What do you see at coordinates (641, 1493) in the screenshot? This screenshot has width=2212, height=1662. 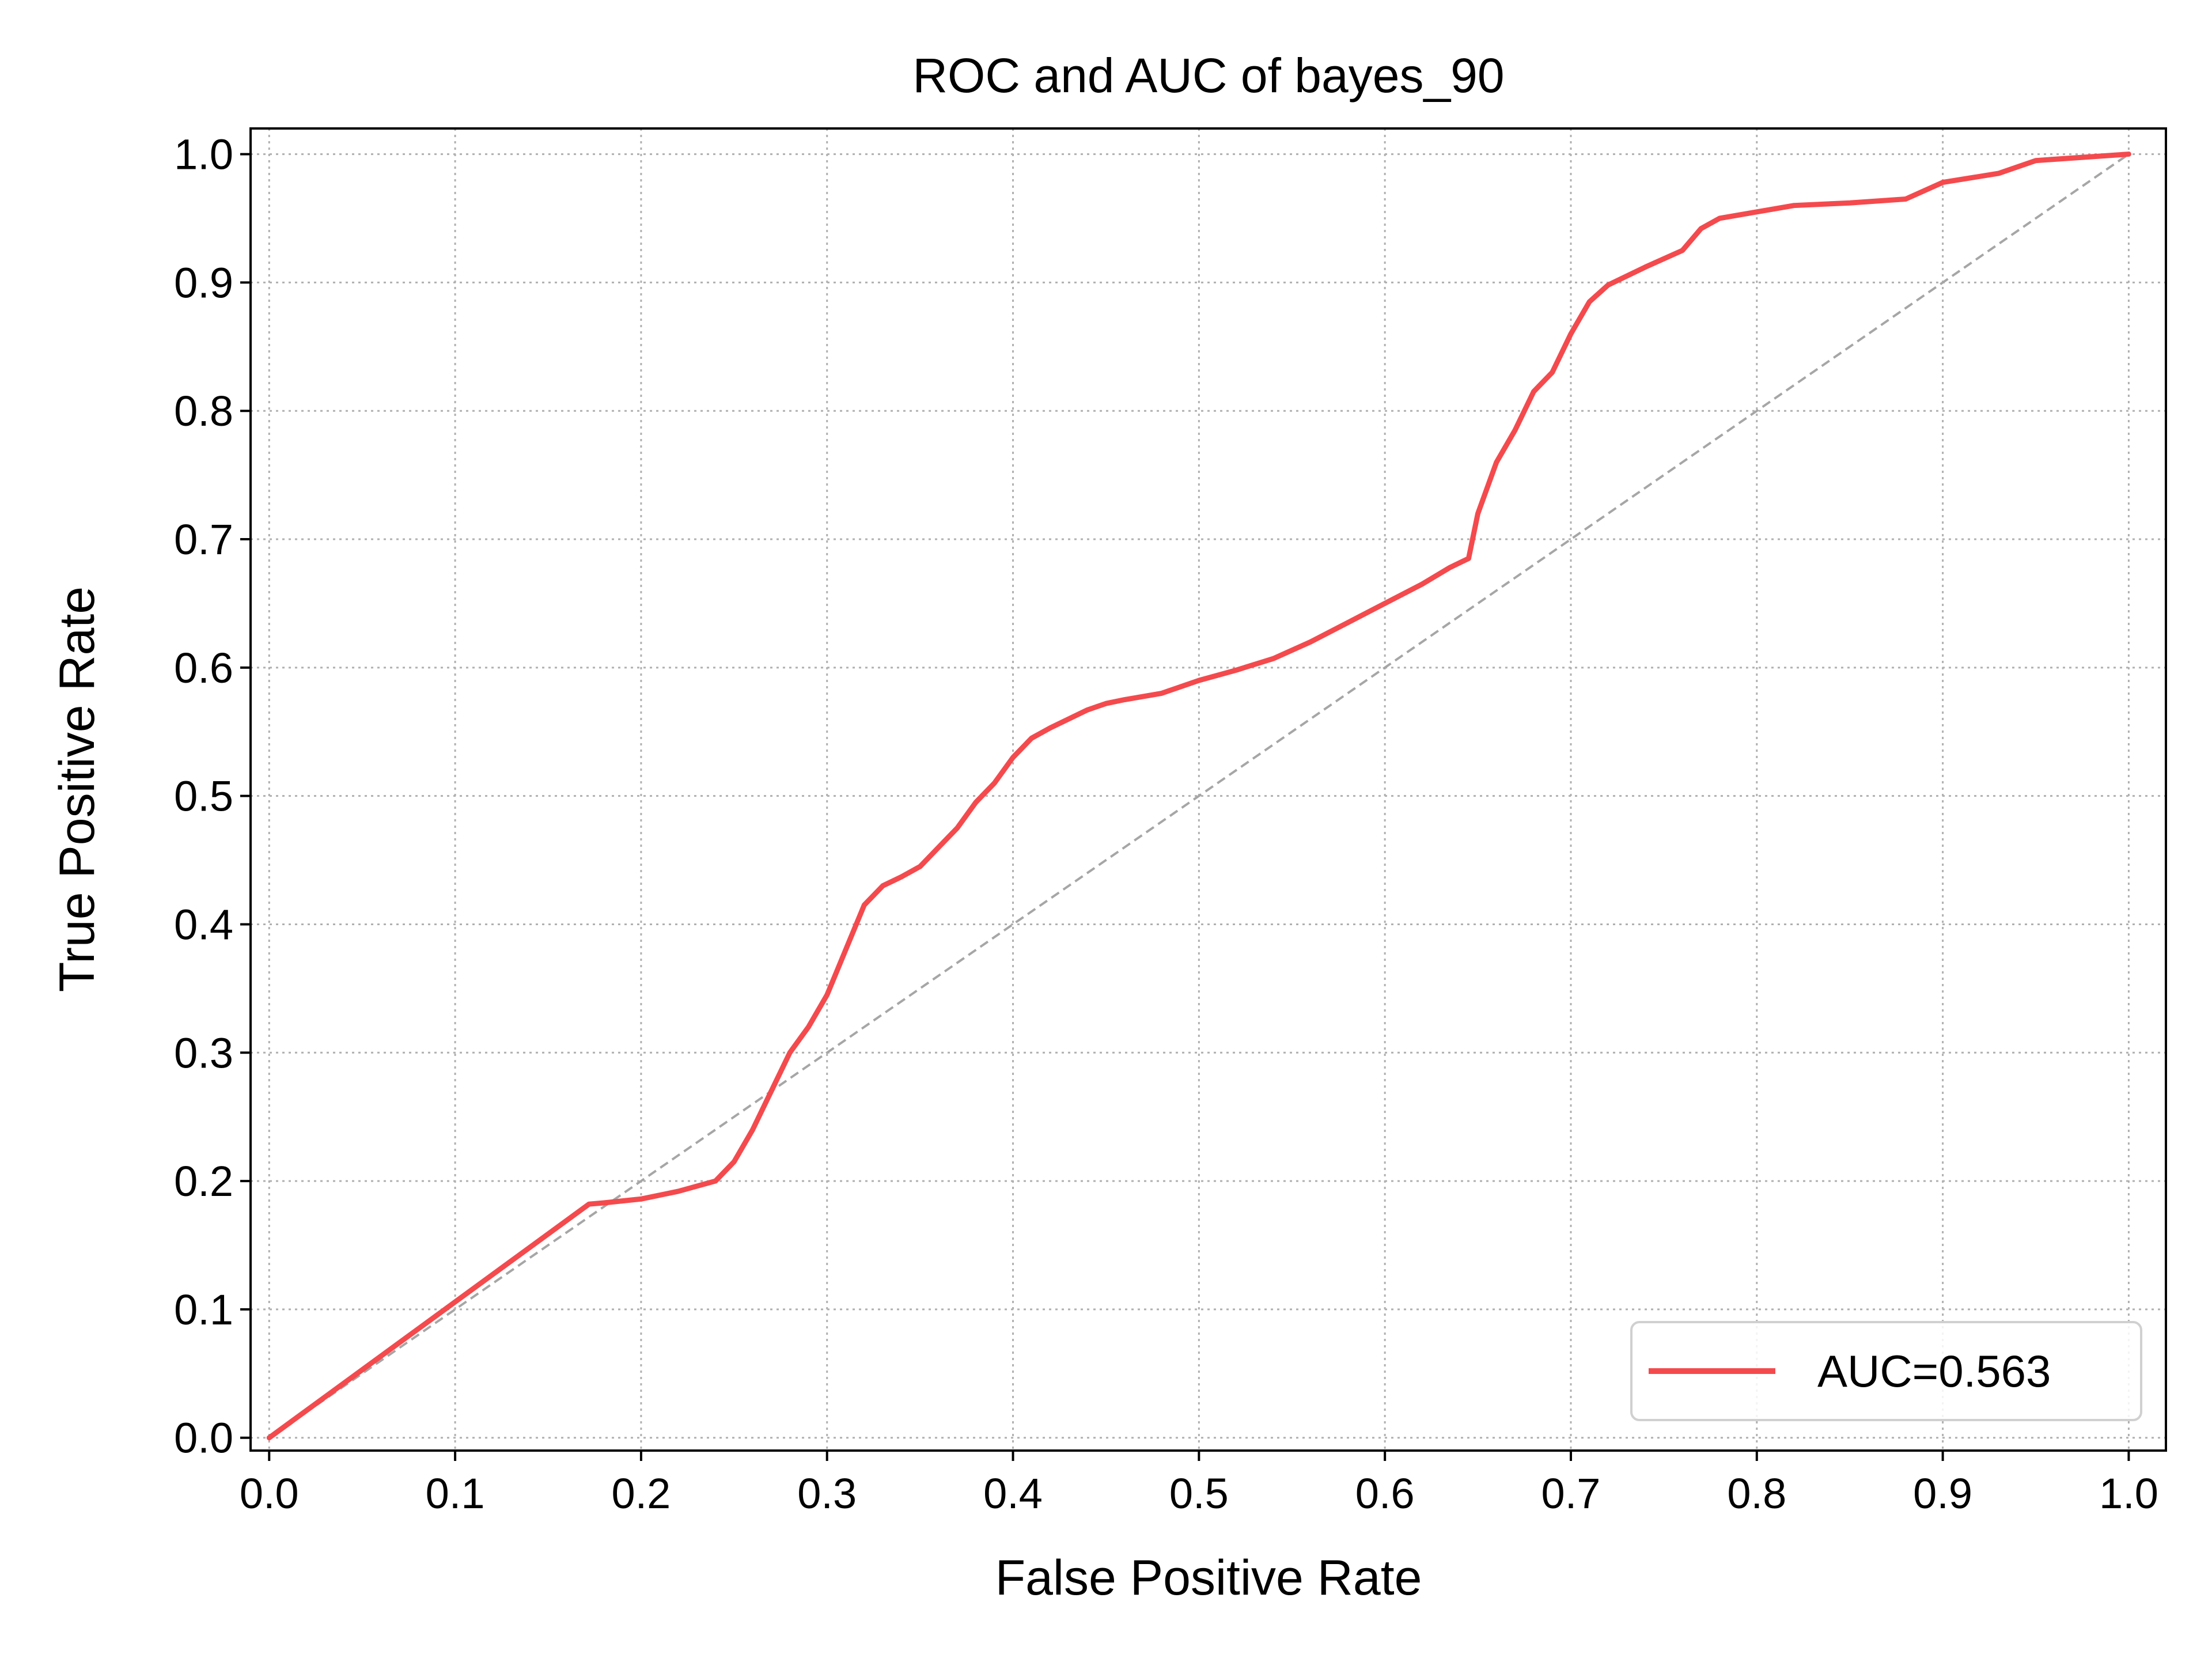 I see `x-tick-label: 0.2` at bounding box center [641, 1493].